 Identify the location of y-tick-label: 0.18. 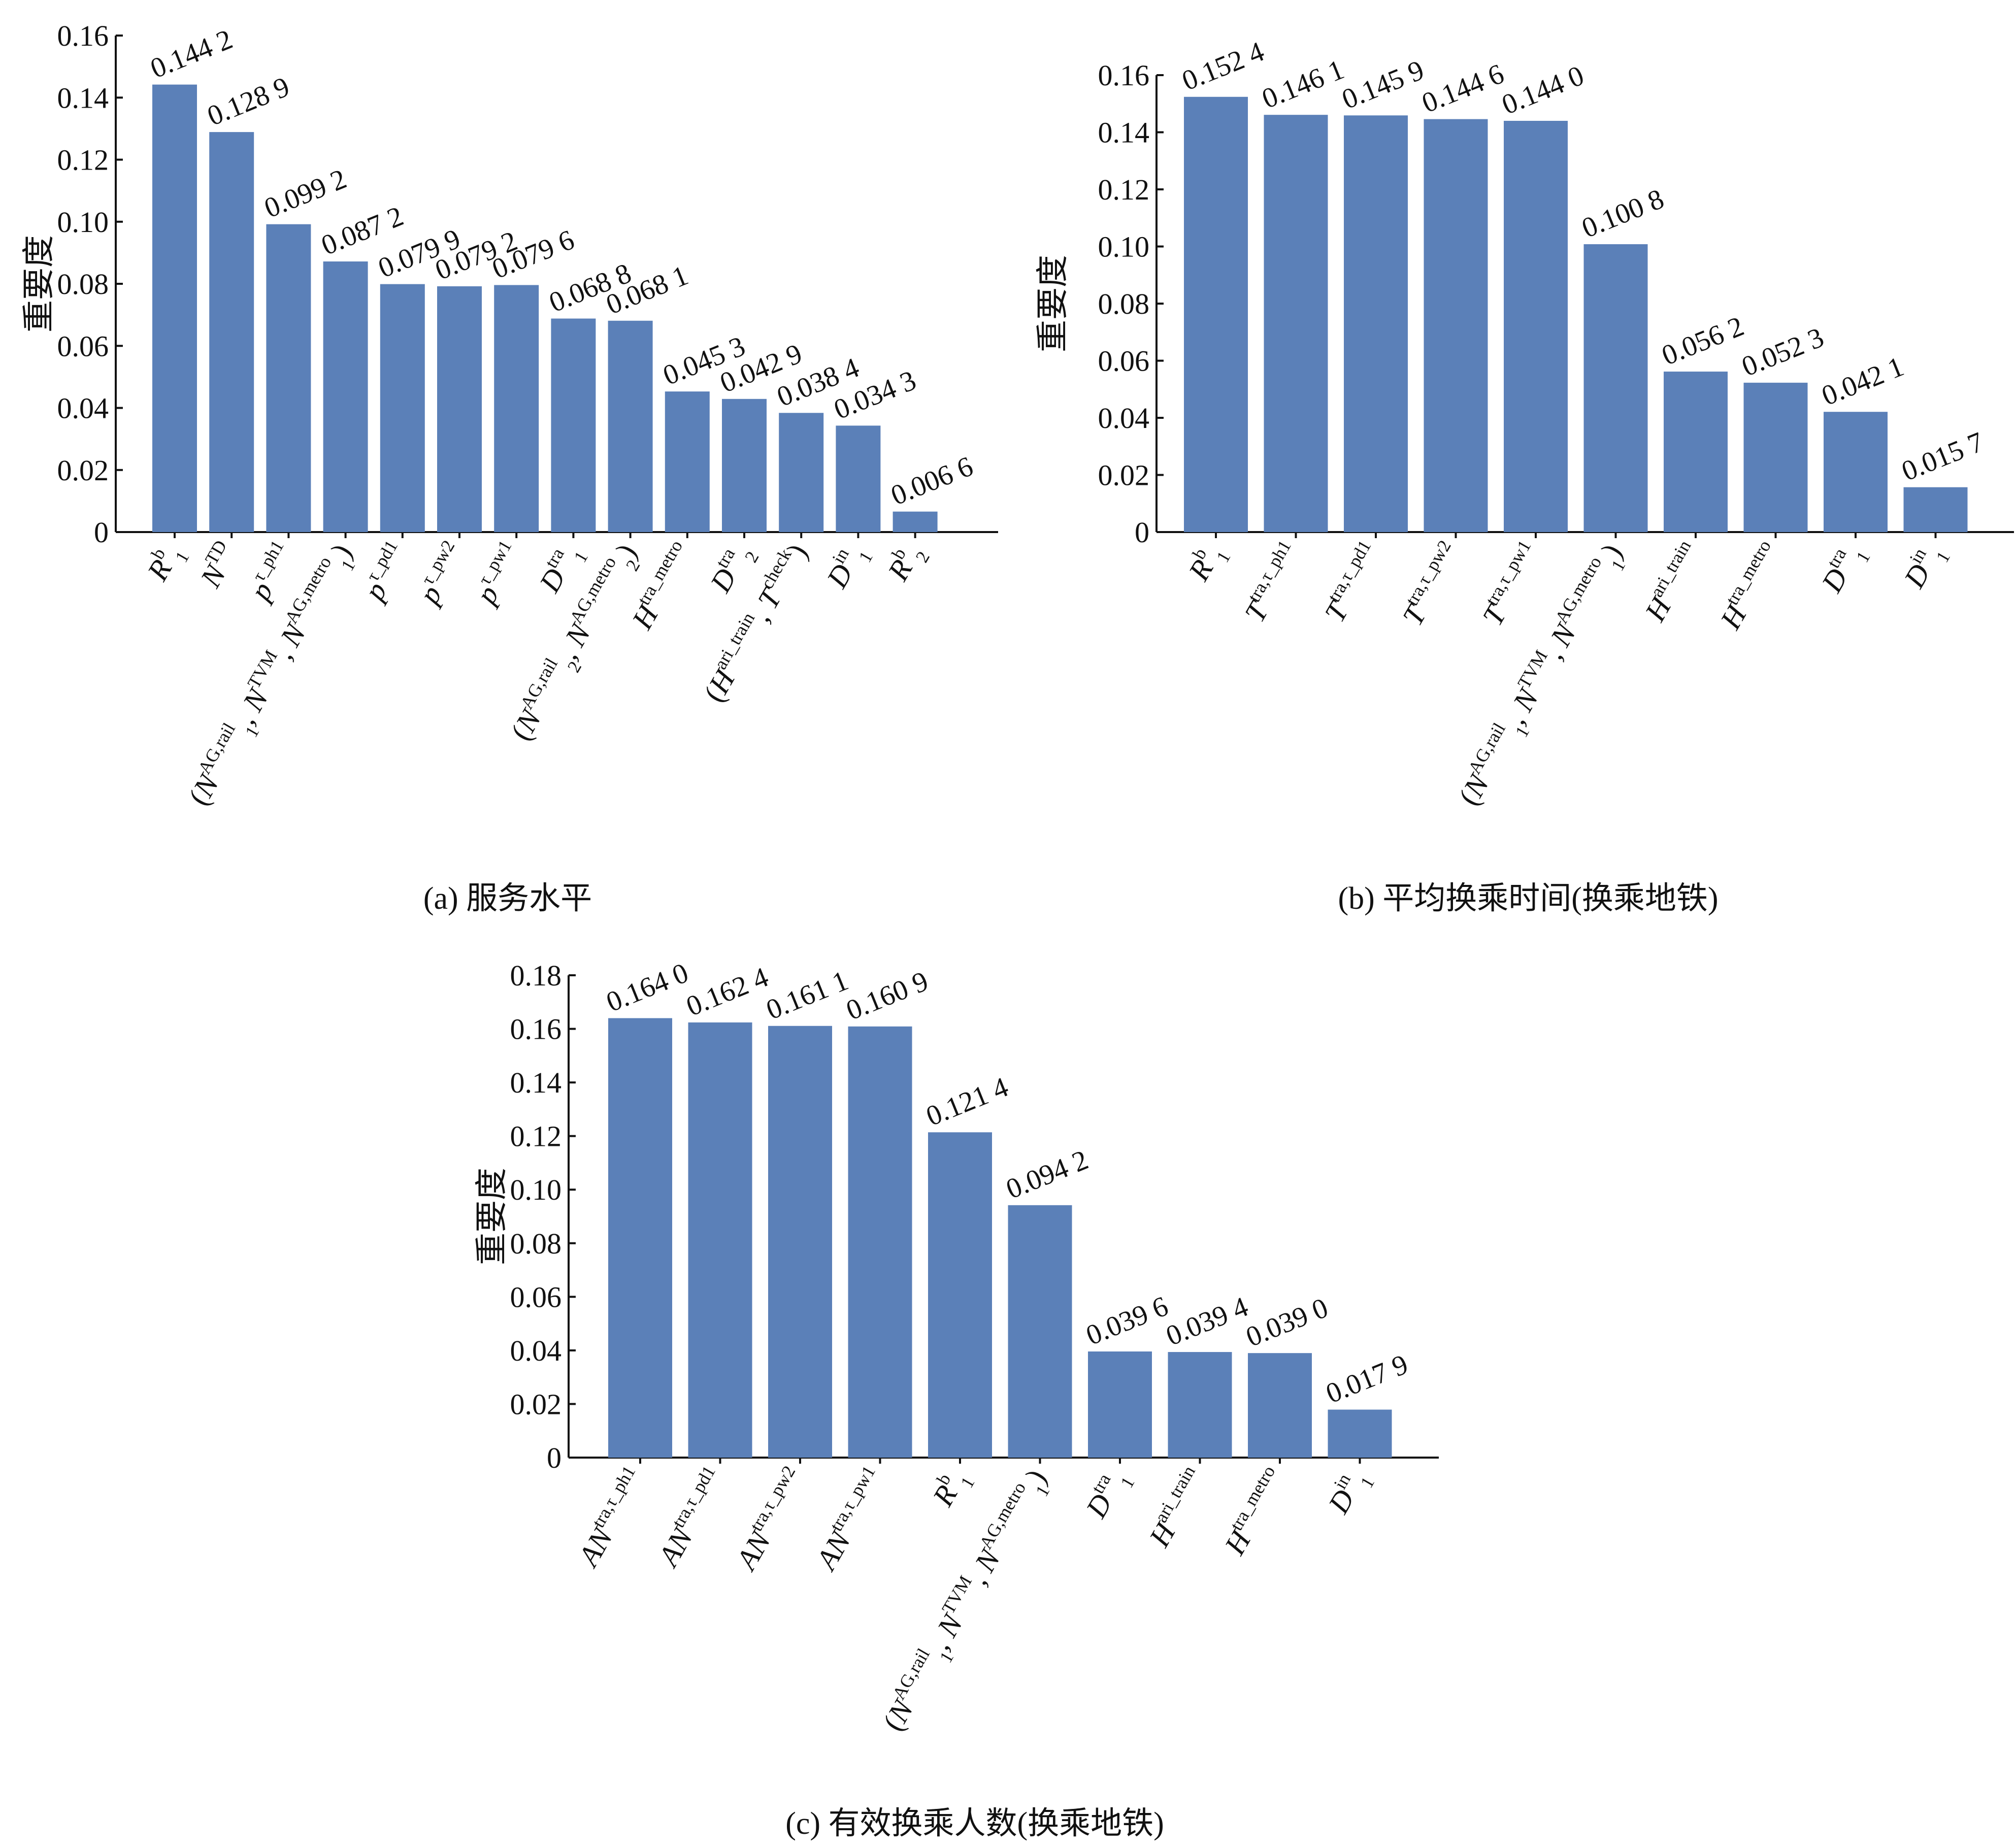
(536, 975).